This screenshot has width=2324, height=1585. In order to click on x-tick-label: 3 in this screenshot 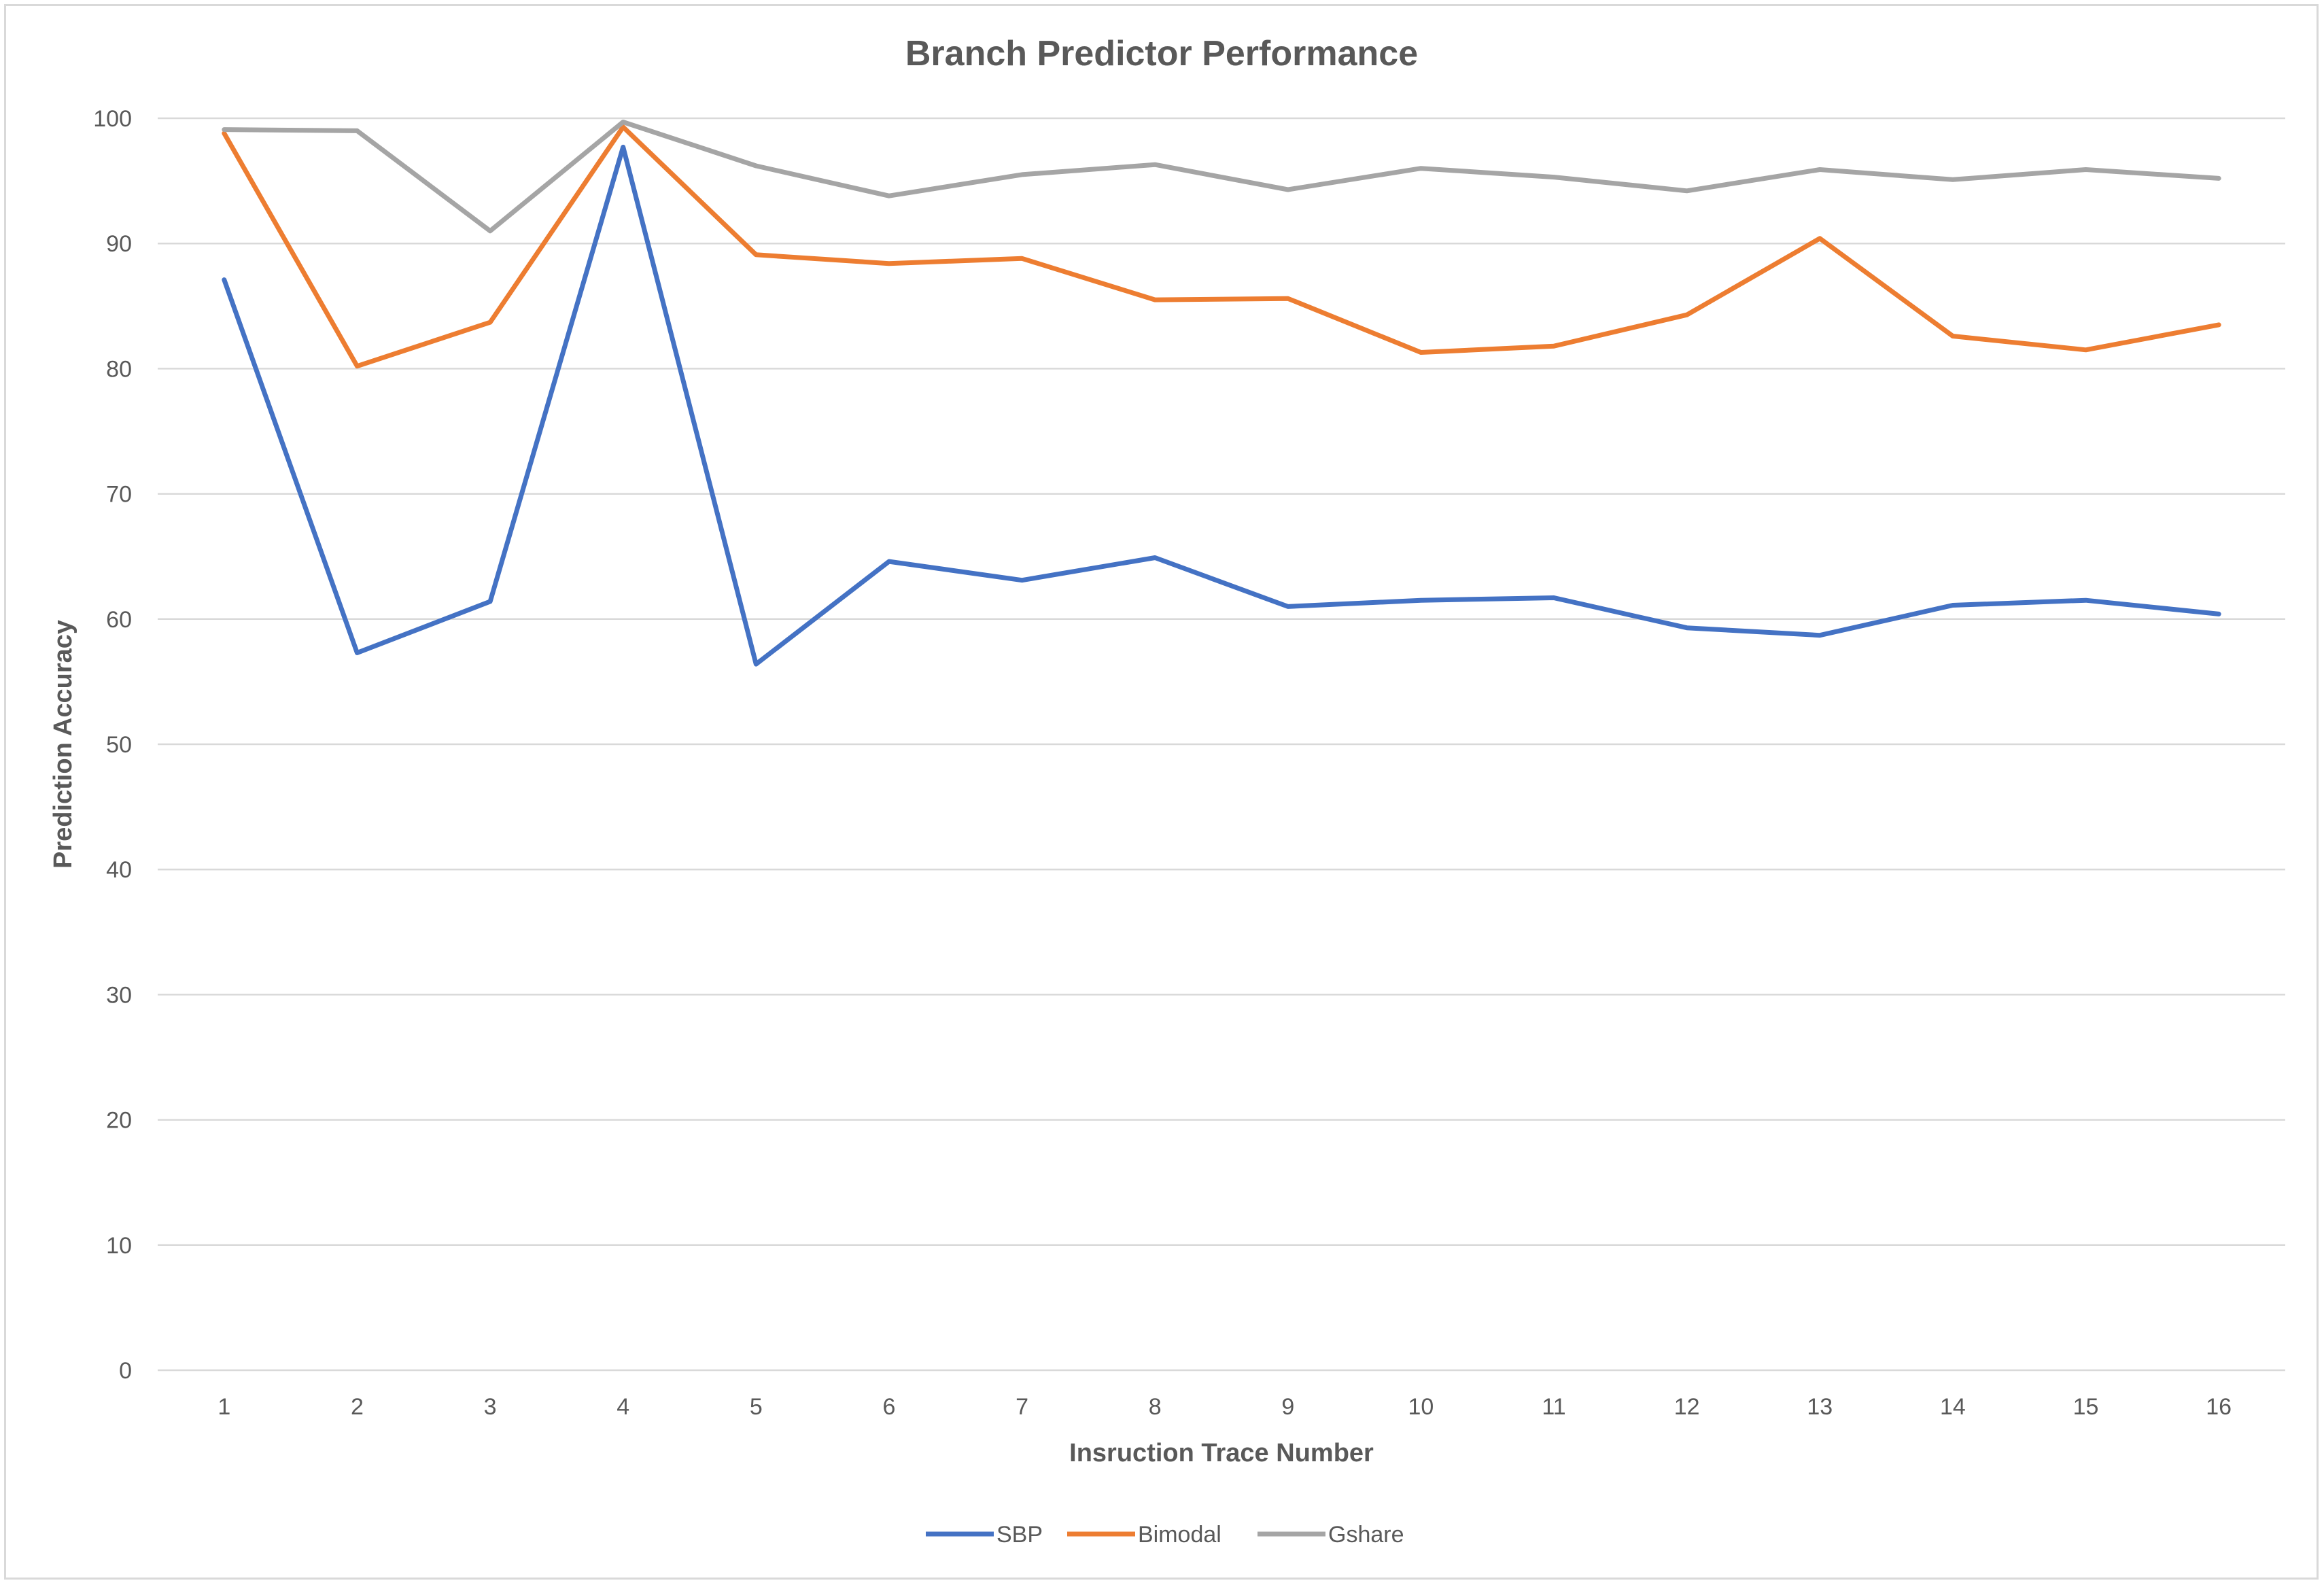, I will do `click(490, 1407)`.